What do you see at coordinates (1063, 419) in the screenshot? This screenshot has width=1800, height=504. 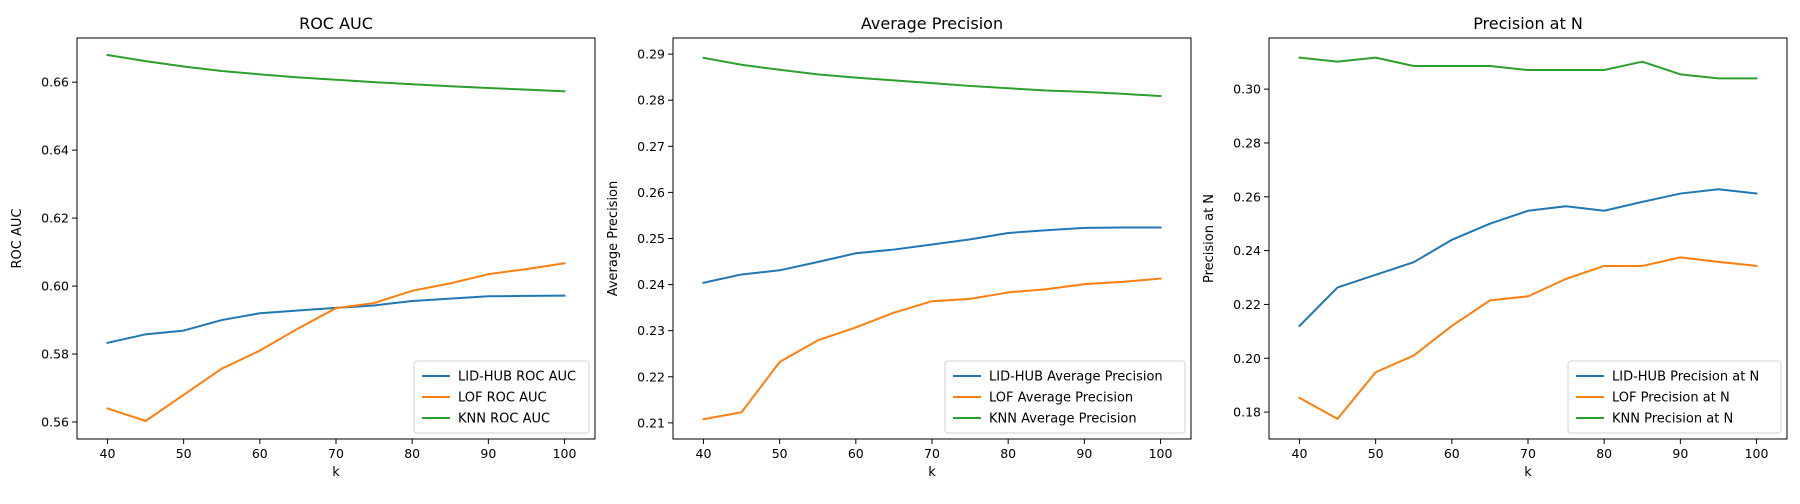 I see `legend-label-3: KNN Average Precision` at bounding box center [1063, 419].